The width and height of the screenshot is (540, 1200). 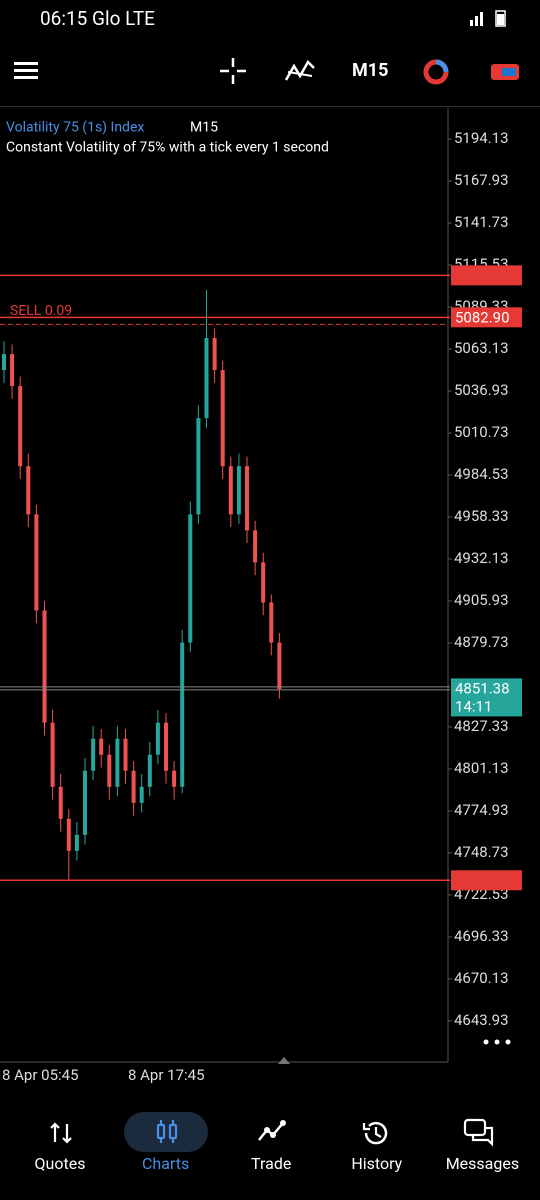 What do you see at coordinates (481, 1020) in the screenshot?
I see `y-tick-label: 4643.93` at bounding box center [481, 1020].